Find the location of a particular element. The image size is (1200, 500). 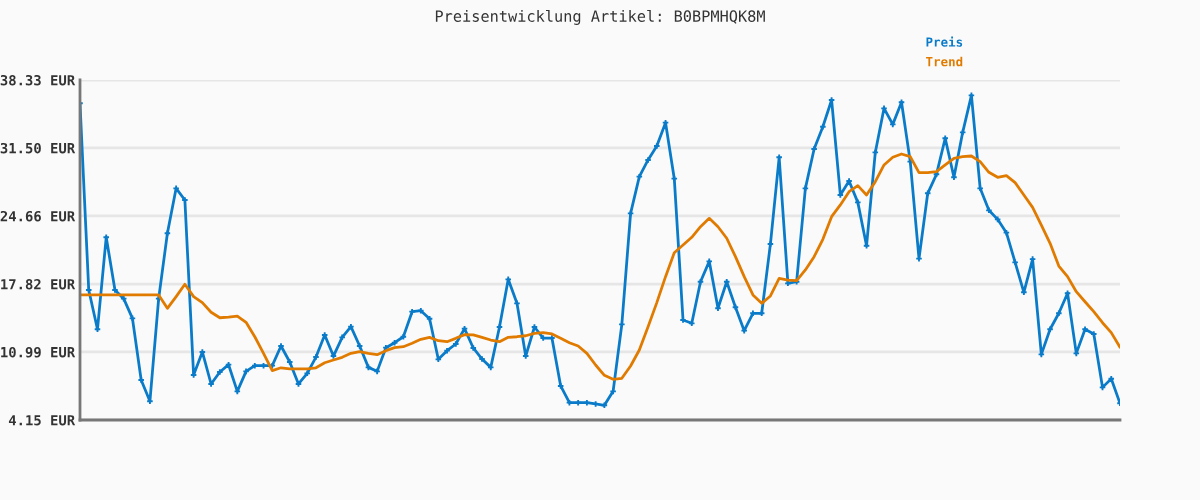

text: Preis is located at coordinates (944, 41).